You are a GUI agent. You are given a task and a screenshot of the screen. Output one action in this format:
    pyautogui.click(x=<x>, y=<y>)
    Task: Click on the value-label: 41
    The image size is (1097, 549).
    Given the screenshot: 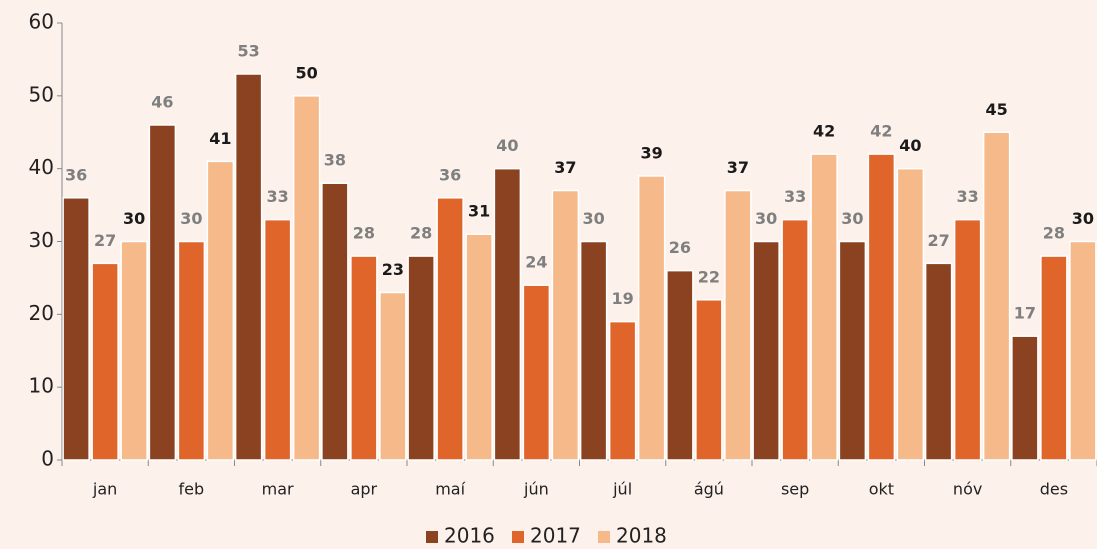 What is the action you would take?
    pyautogui.click(x=220, y=138)
    